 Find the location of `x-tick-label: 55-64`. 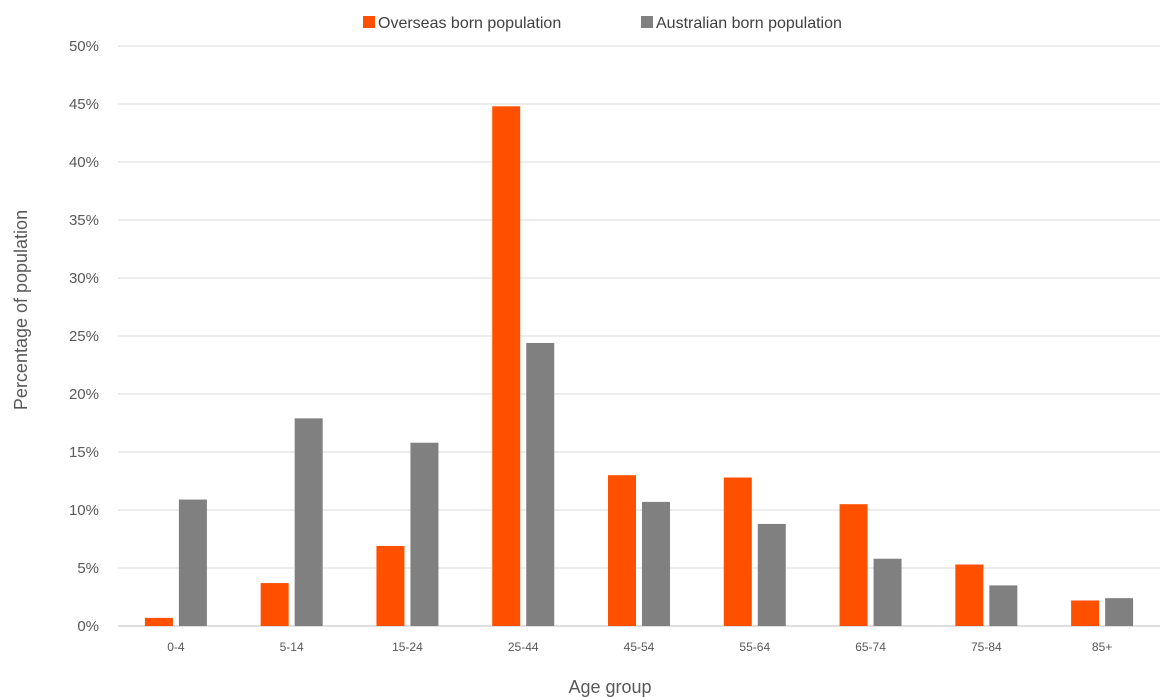

x-tick-label: 55-64 is located at coordinates (754, 647).